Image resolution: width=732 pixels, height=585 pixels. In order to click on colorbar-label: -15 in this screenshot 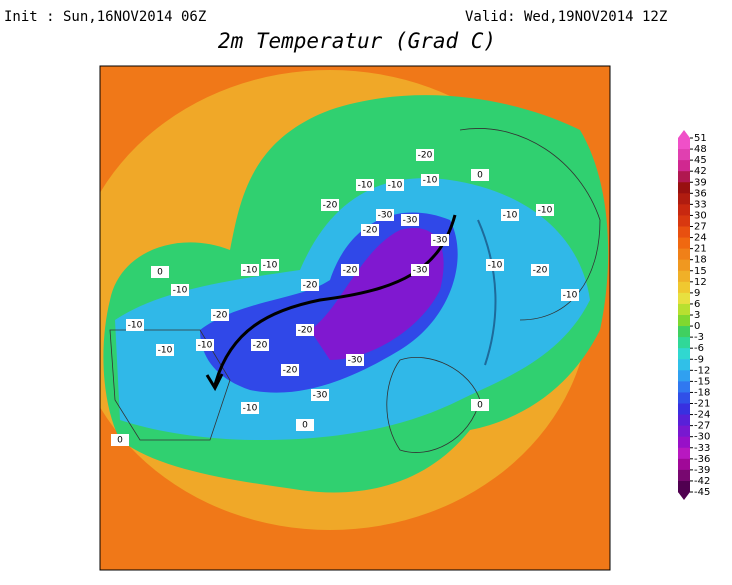, I will do `click(702, 381)`.